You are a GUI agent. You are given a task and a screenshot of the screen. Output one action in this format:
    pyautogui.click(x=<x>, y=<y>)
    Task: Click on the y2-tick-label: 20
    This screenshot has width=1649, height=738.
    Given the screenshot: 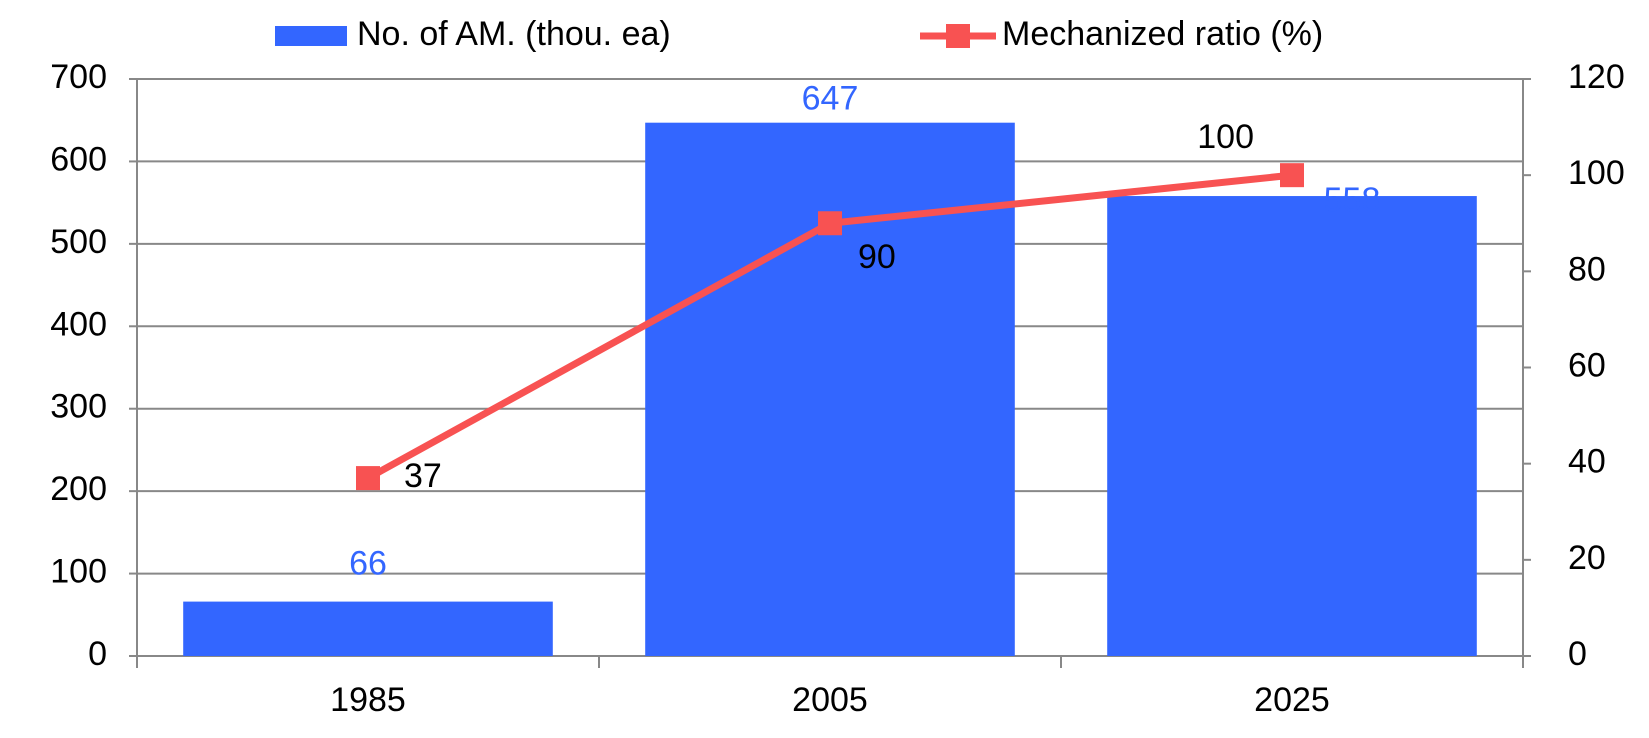 What is the action you would take?
    pyautogui.click(x=1587, y=558)
    